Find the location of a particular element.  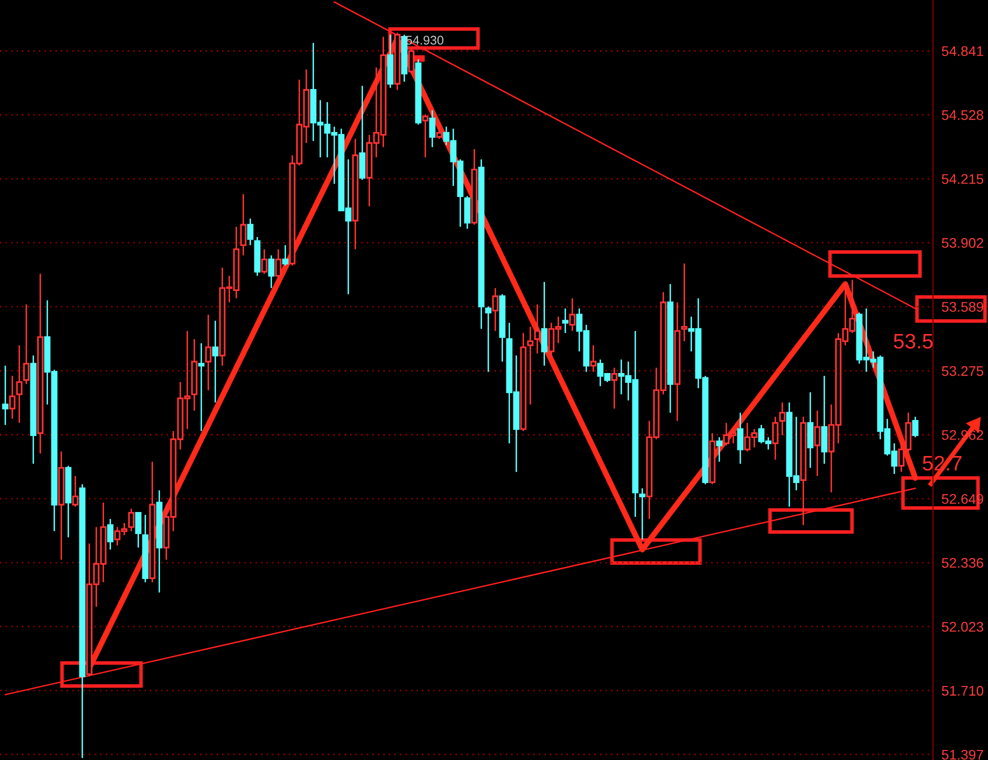

y-tick-label: 52.336 is located at coordinates (963, 563).